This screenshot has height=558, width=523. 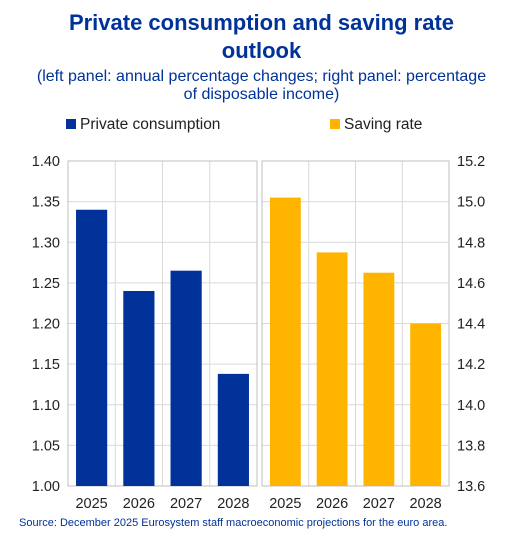 What do you see at coordinates (471, 487) in the screenshot?
I see `y-tick-label-saving: 13.6` at bounding box center [471, 487].